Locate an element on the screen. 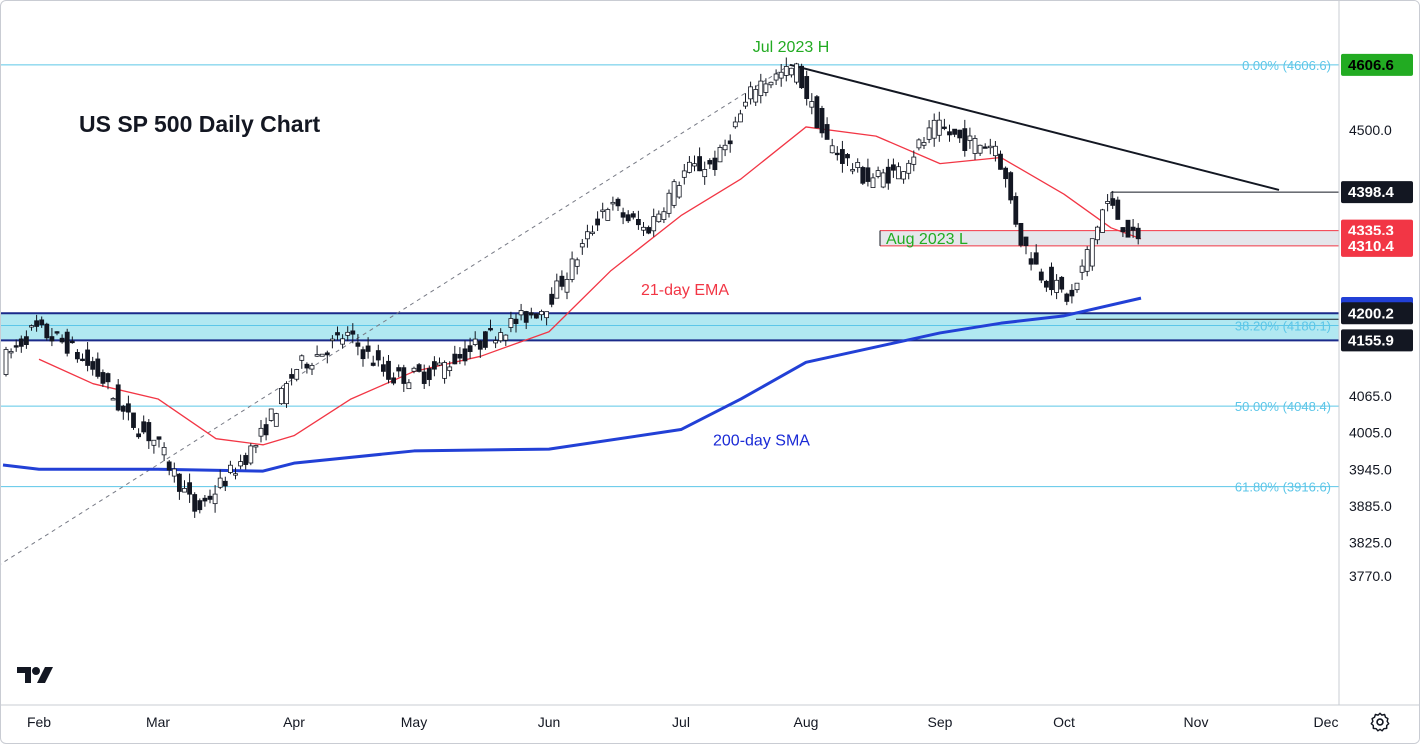 This screenshot has height=744, width=1420. x-tick-label: May is located at coordinates (414, 722).